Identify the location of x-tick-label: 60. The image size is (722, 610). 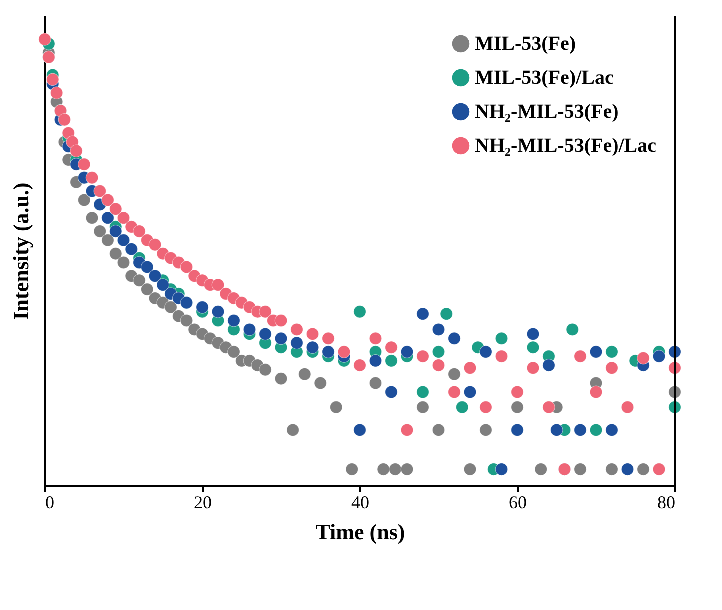
(518, 502).